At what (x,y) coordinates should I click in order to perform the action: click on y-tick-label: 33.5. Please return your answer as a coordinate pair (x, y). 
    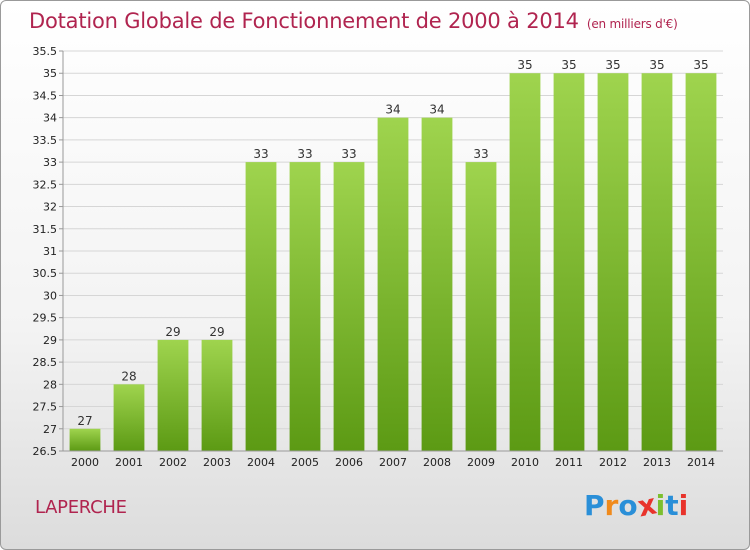
    Looking at the image, I should click on (45, 140).